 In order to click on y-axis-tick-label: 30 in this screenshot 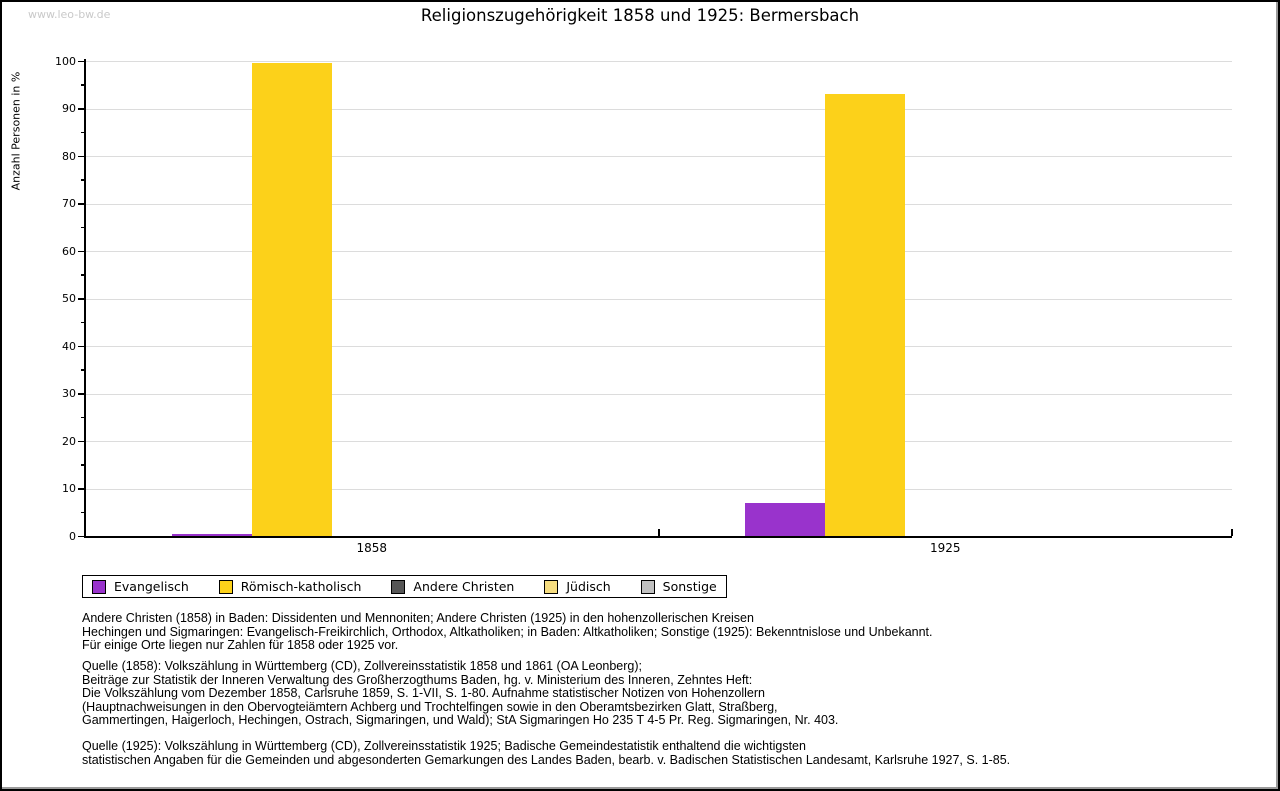, I will do `click(69, 393)`.